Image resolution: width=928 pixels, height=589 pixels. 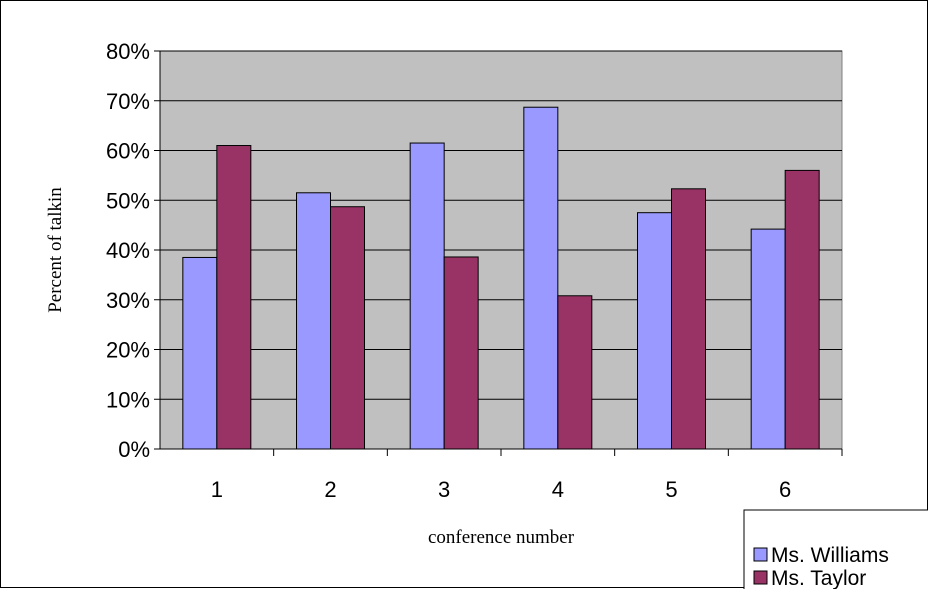 I want to click on y-tick-label: 60%, so click(x=128, y=151).